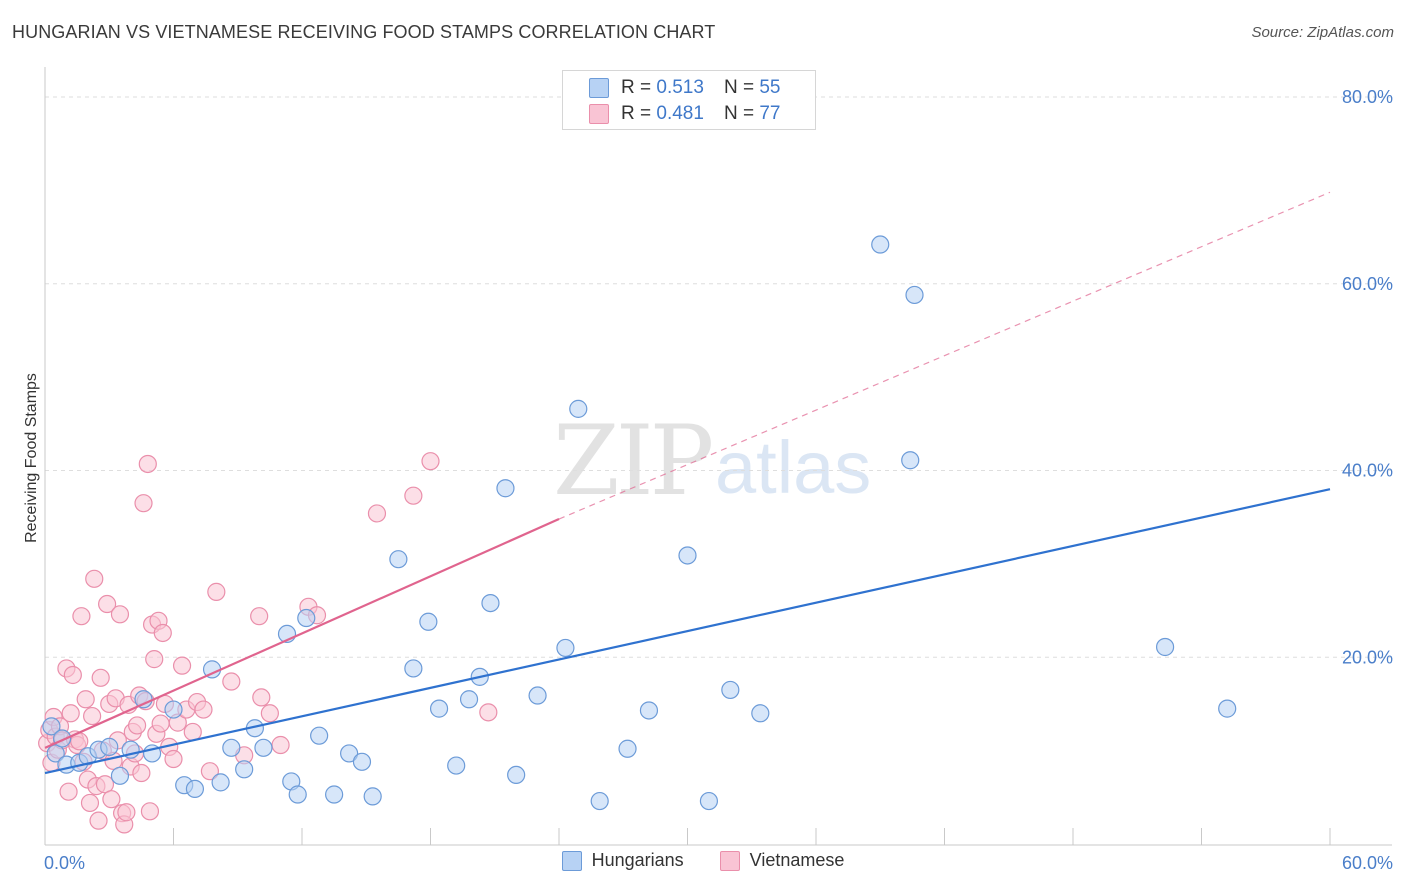  I want to click on legend-n-value: 77, so click(770, 113).